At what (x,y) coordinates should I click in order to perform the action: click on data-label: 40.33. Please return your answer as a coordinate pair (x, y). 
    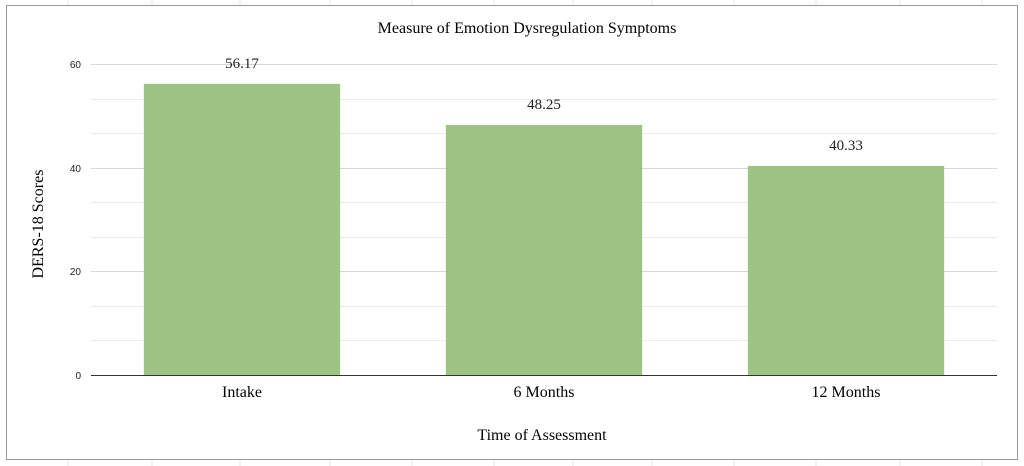
    Looking at the image, I should click on (846, 146).